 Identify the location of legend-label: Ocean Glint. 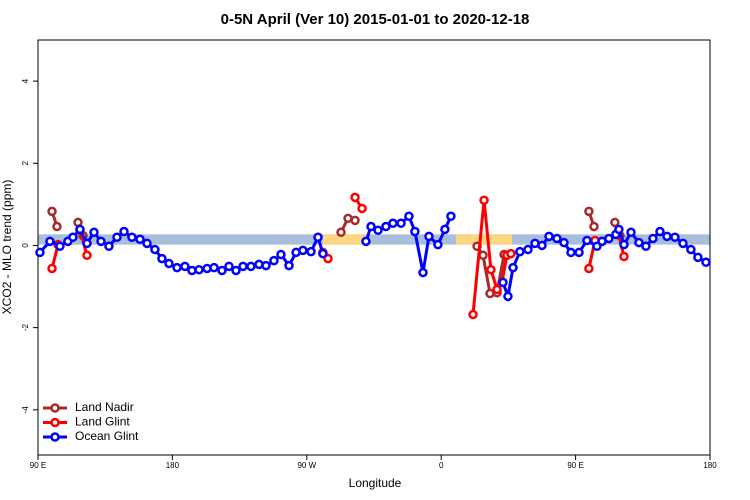
(107, 436).